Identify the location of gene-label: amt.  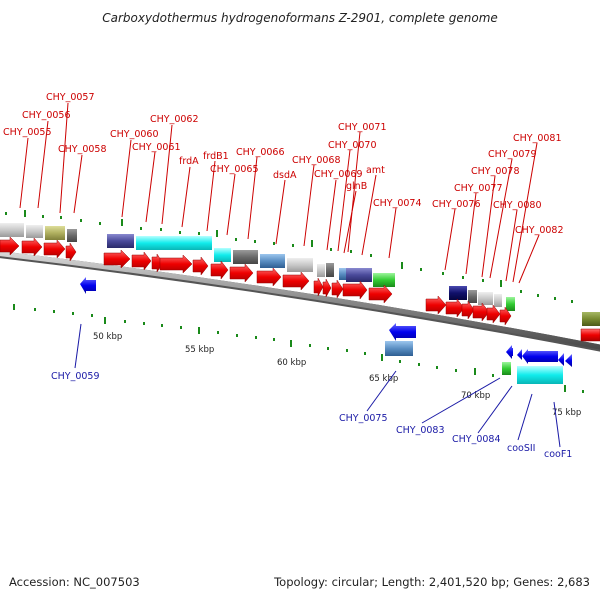
(375, 170).